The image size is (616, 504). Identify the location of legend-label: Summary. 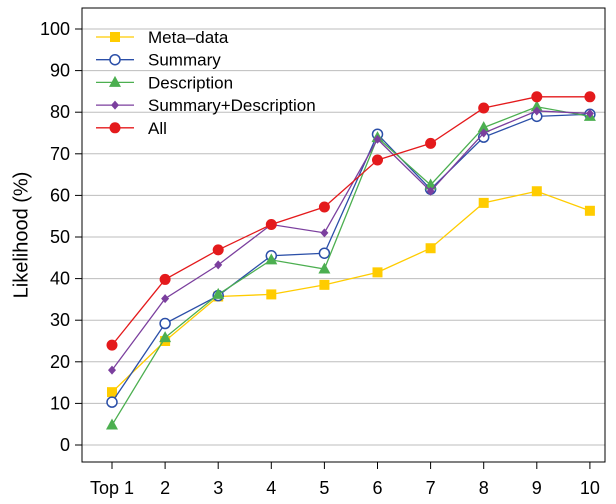
(184, 60).